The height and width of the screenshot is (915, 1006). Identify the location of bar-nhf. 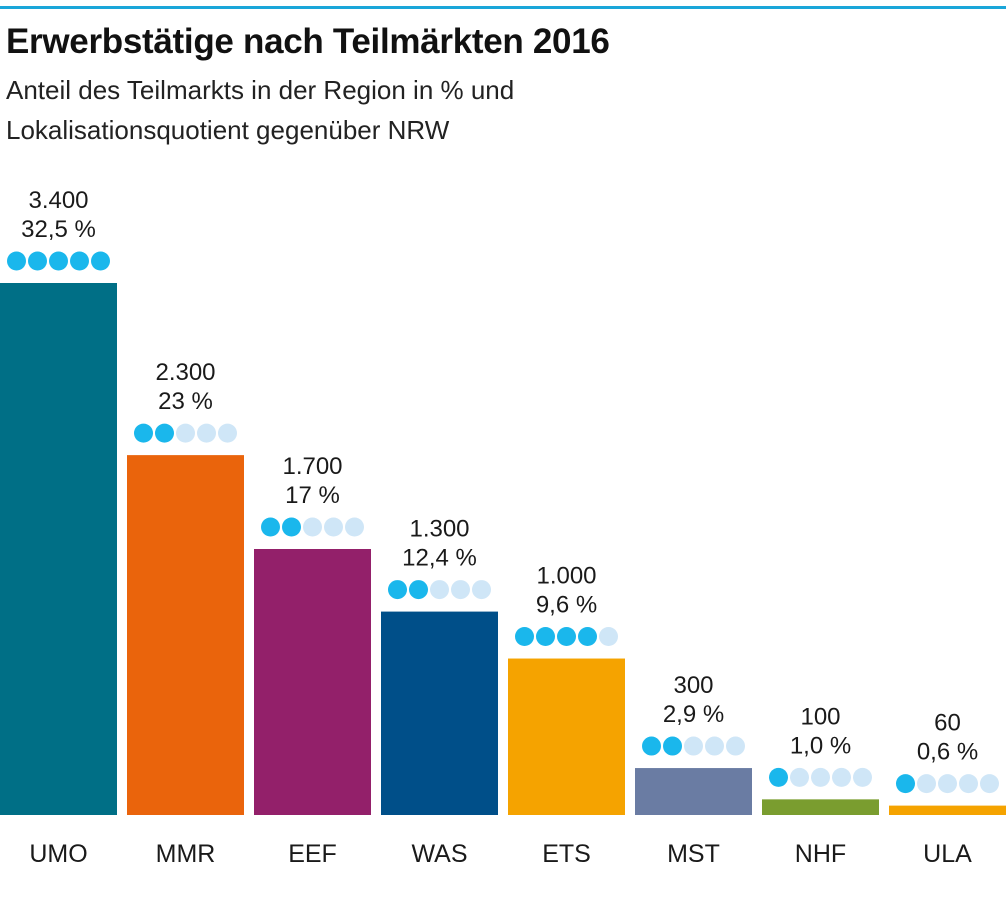
(820, 807).